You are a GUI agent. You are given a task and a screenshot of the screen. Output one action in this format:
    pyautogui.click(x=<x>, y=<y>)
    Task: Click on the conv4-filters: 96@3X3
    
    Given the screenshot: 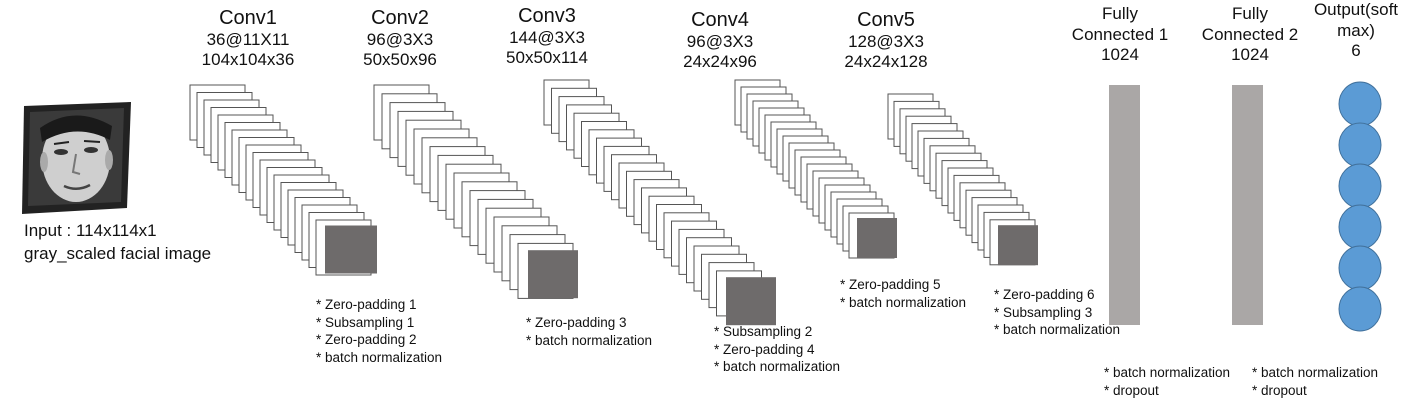 What is the action you would take?
    pyautogui.click(x=720, y=41)
    